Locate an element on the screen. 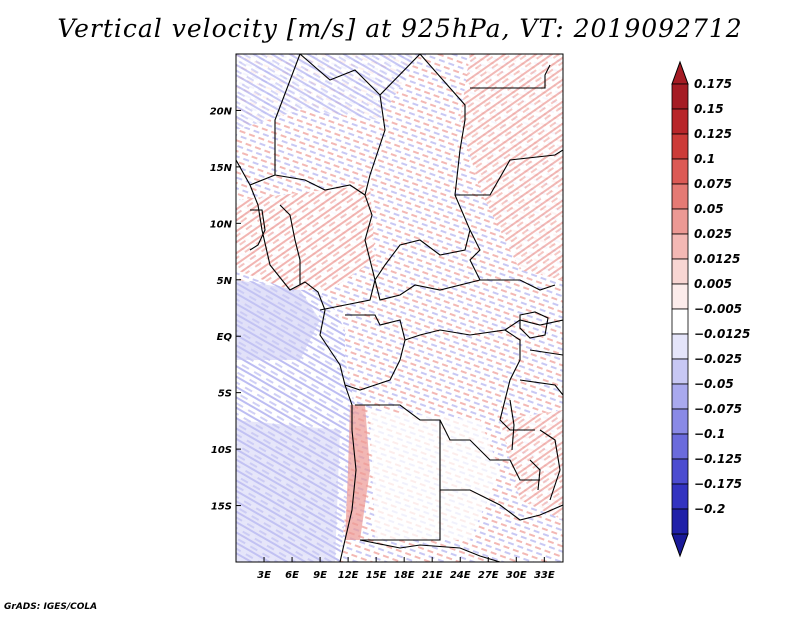 The image size is (800, 618). coastal-updraft-band is located at coordinates (357, 472).